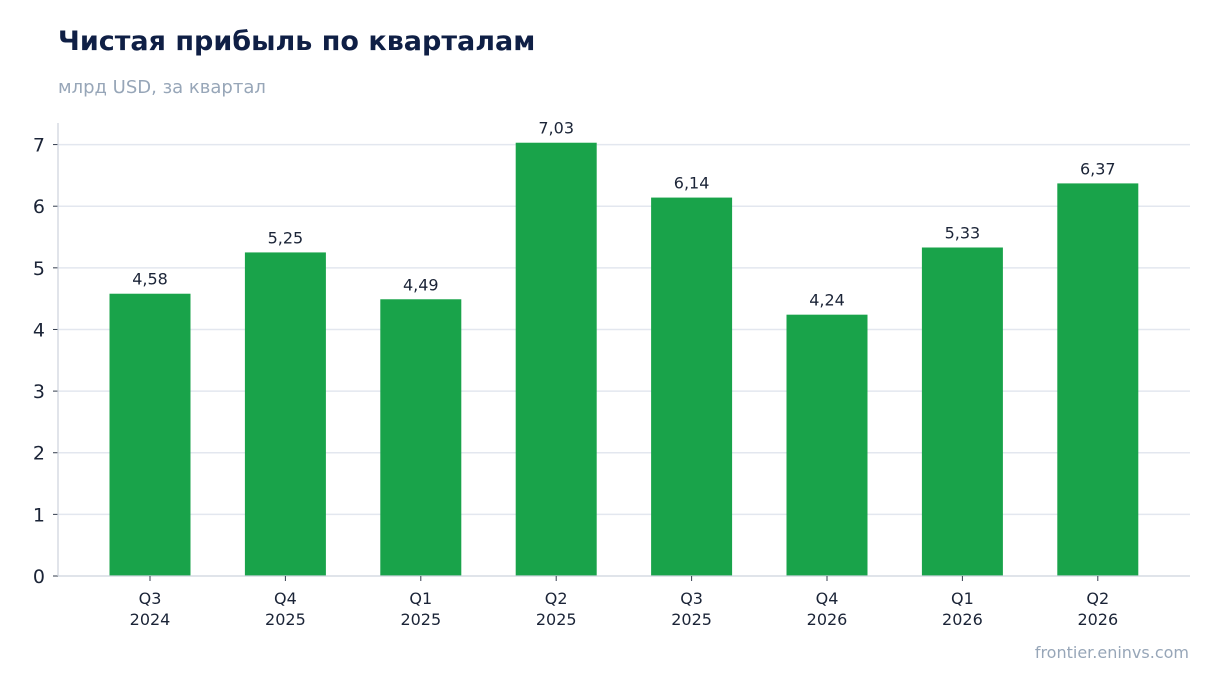 This screenshot has width=1220, height=693. What do you see at coordinates (286, 237) in the screenshot?
I see `bar-value-label: 5,25` at bounding box center [286, 237].